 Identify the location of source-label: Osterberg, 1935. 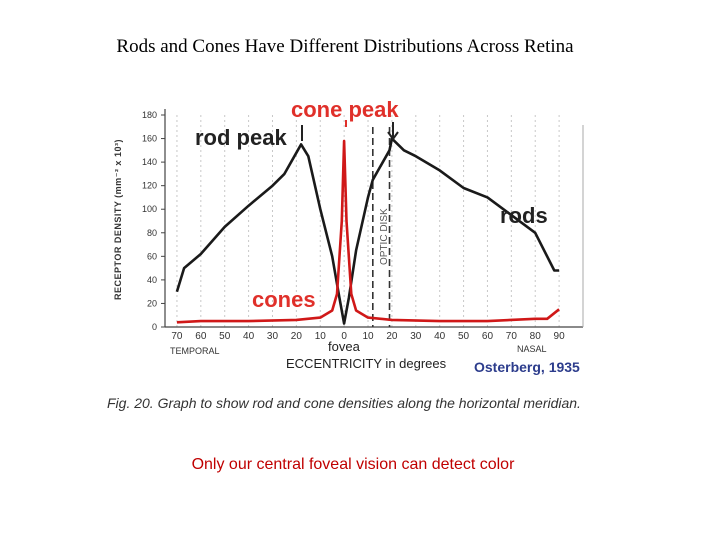
(527, 367).